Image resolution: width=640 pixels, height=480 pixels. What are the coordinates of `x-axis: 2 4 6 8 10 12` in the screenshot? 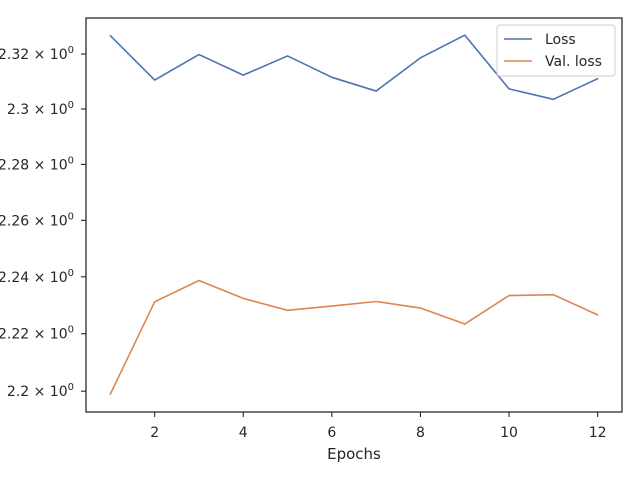 It's located at (378, 426).